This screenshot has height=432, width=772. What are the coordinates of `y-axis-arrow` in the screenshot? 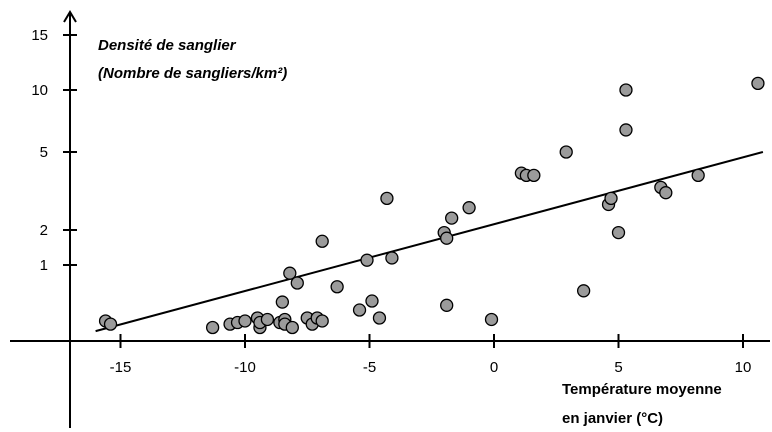 It's located at (70, 16).